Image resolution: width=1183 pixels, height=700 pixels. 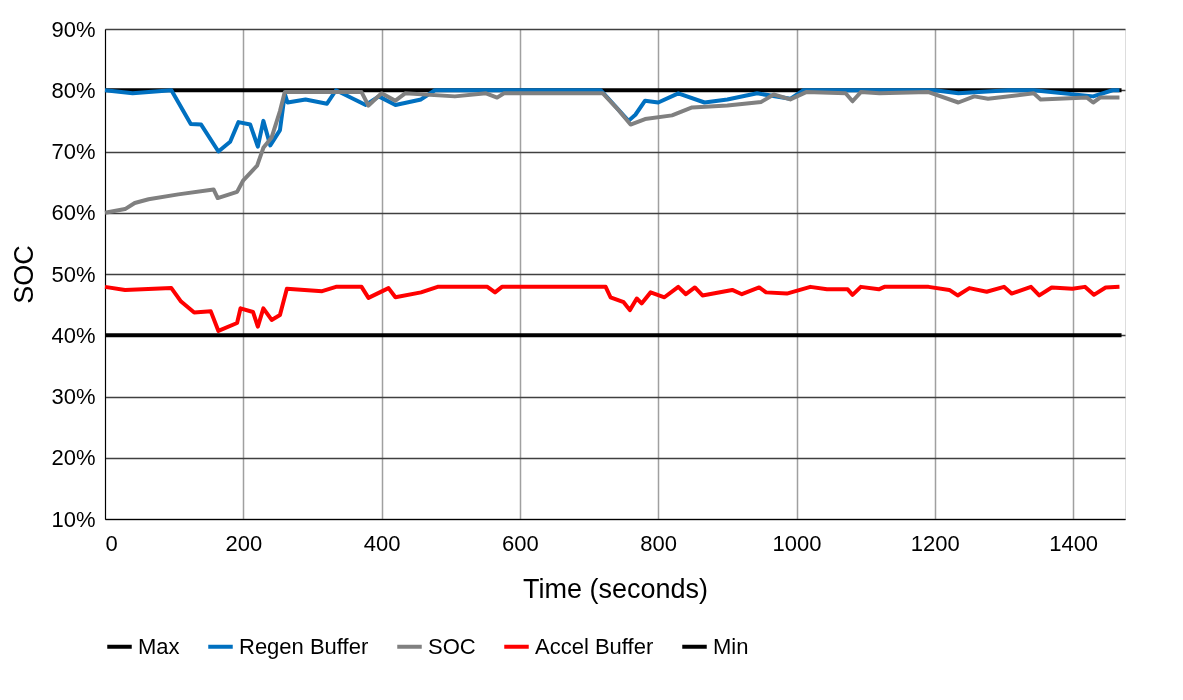 I want to click on y-tick-label: 40%, so click(x=73, y=335).